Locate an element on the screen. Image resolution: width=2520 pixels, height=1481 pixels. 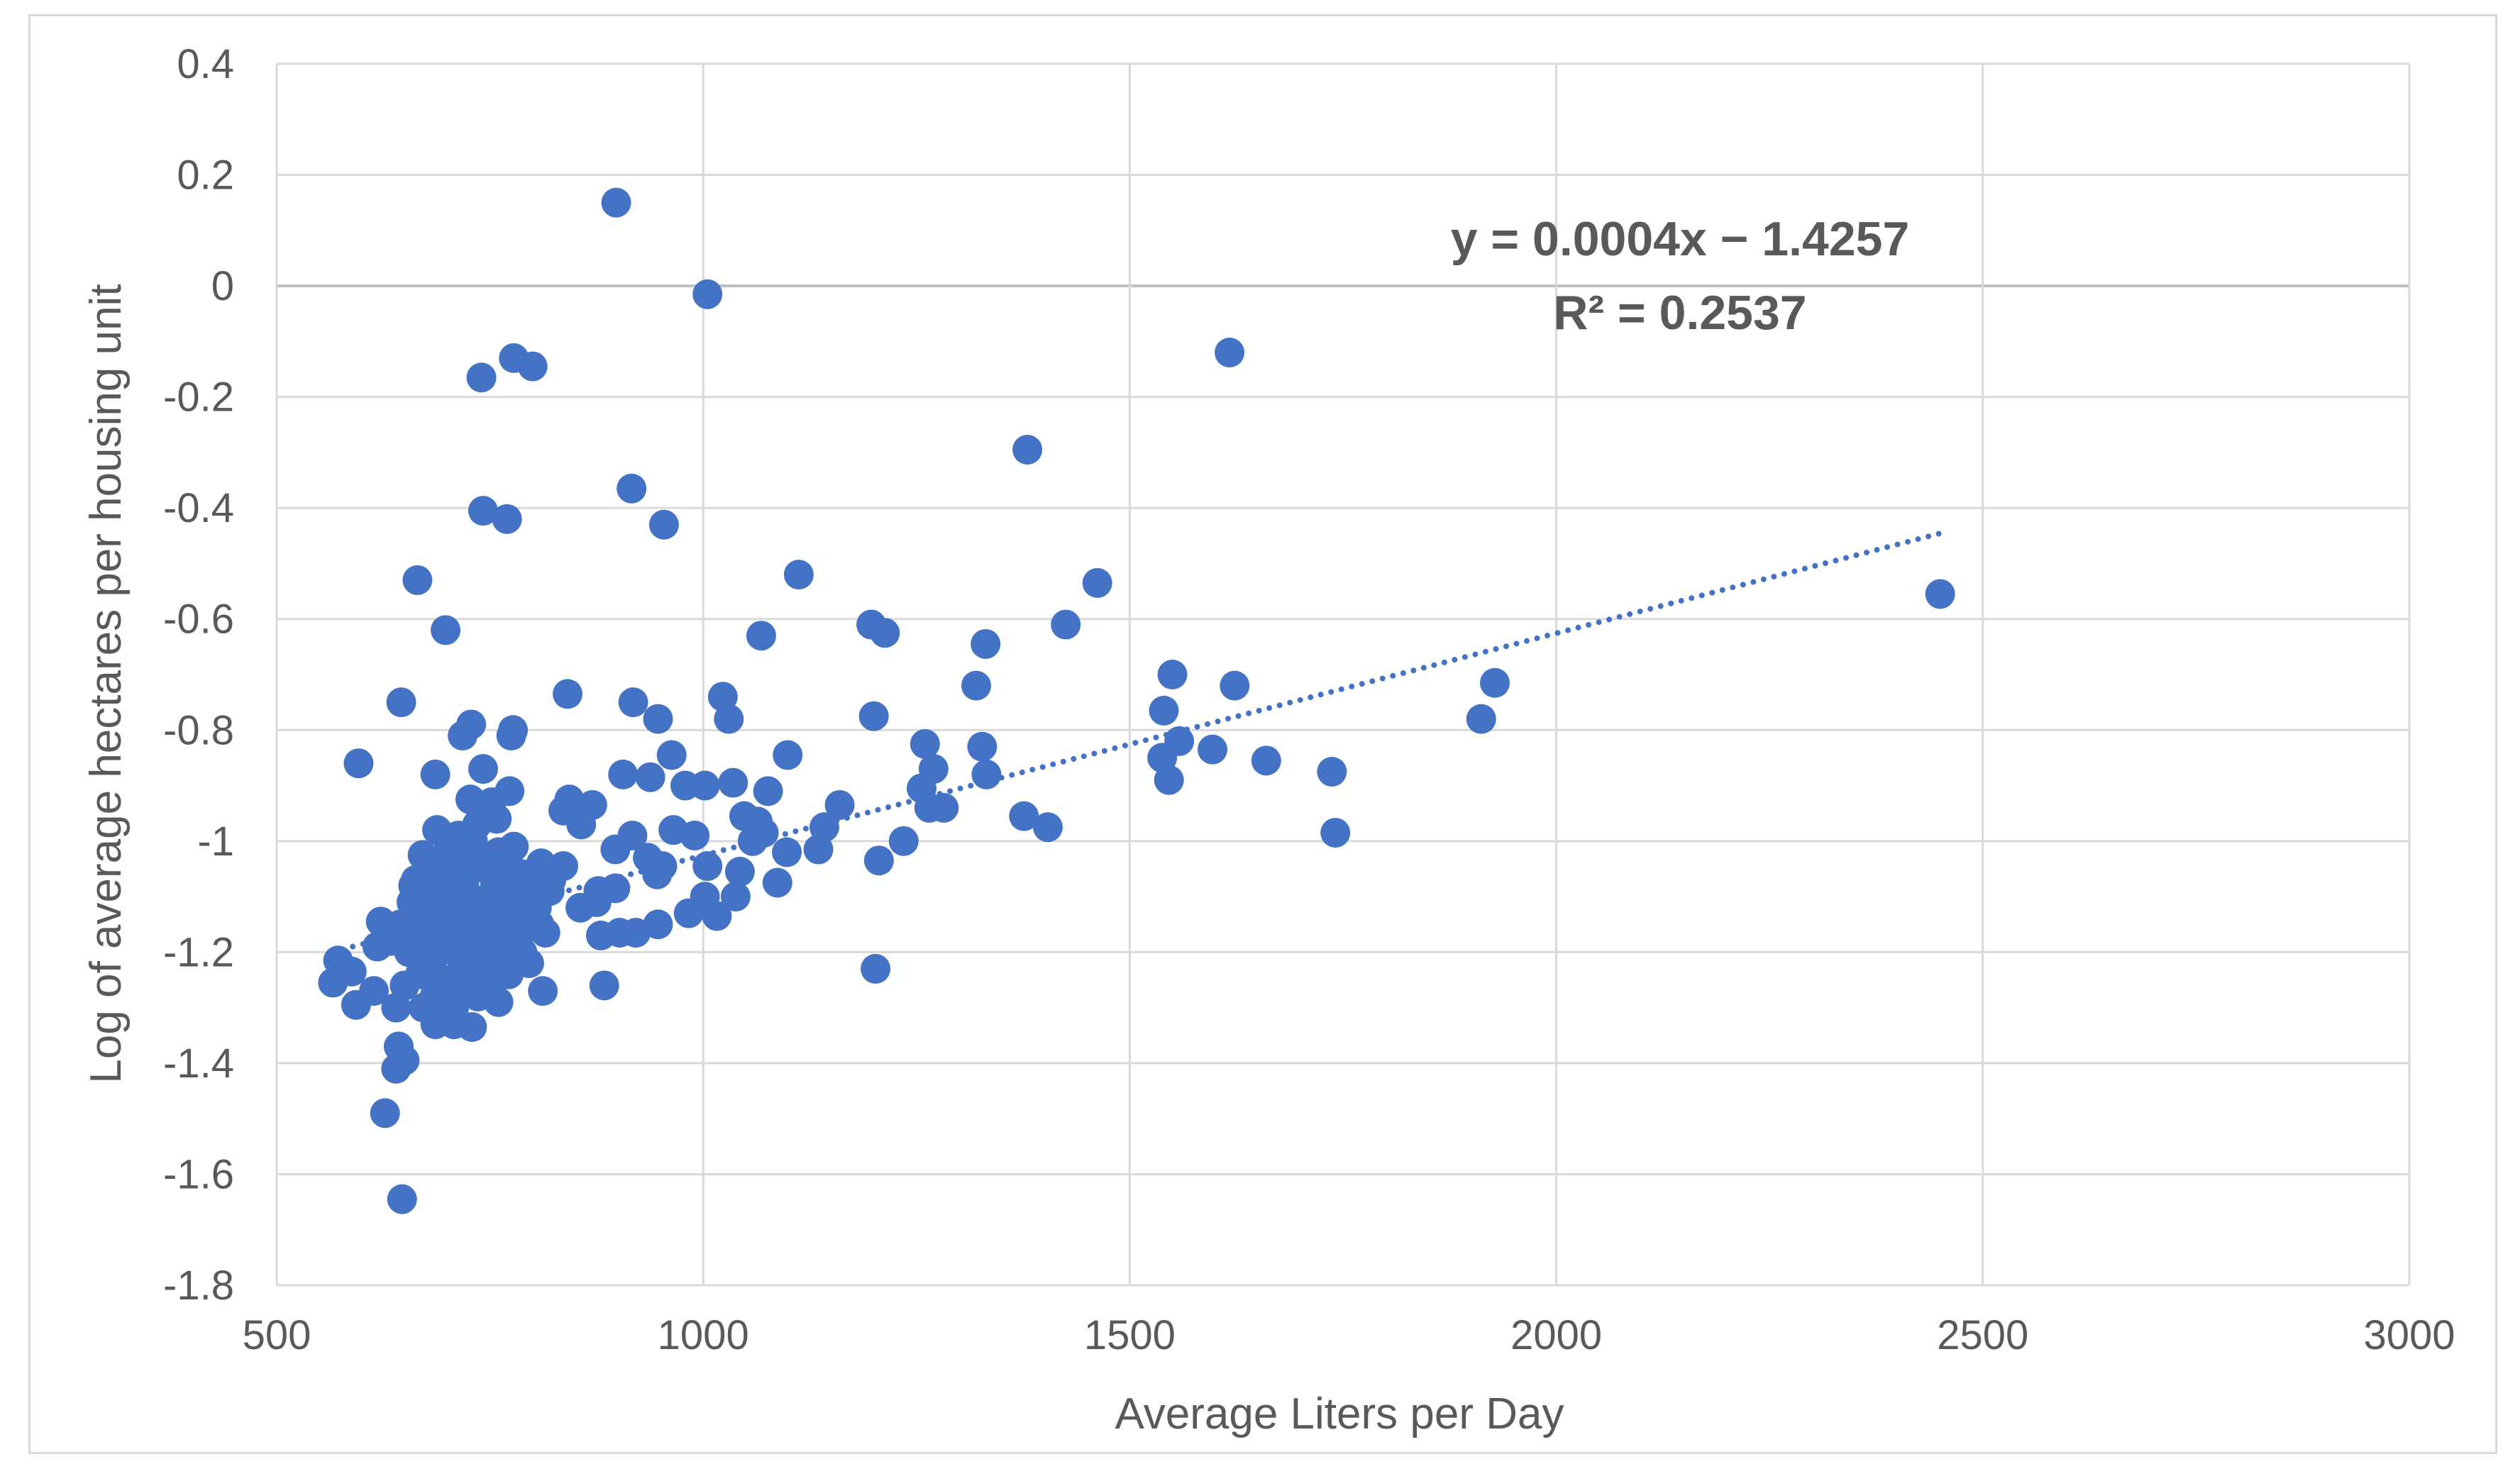
y-tick-label: -0.2 is located at coordinates (199, 398).